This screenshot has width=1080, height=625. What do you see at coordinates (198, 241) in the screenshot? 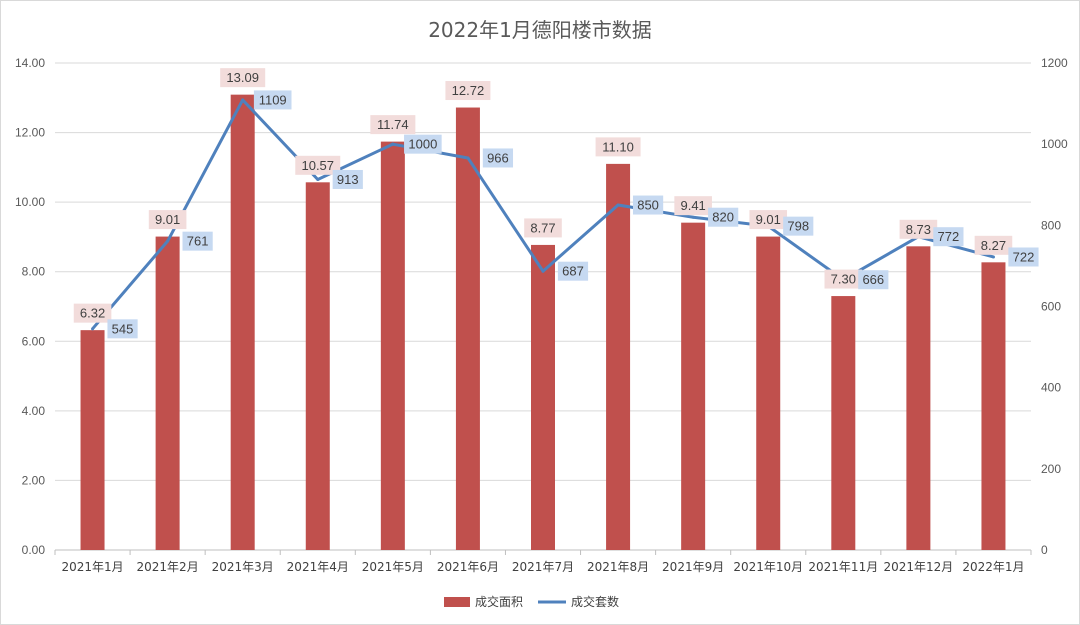
I see `line-data-label: 761` at bounding box center [198, 241].